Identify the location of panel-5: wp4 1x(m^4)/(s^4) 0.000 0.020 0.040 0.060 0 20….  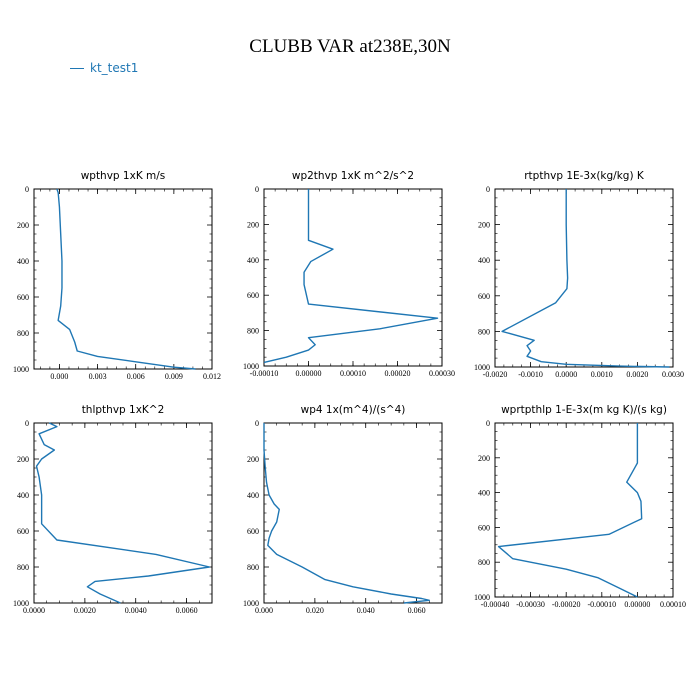
(343, 509).